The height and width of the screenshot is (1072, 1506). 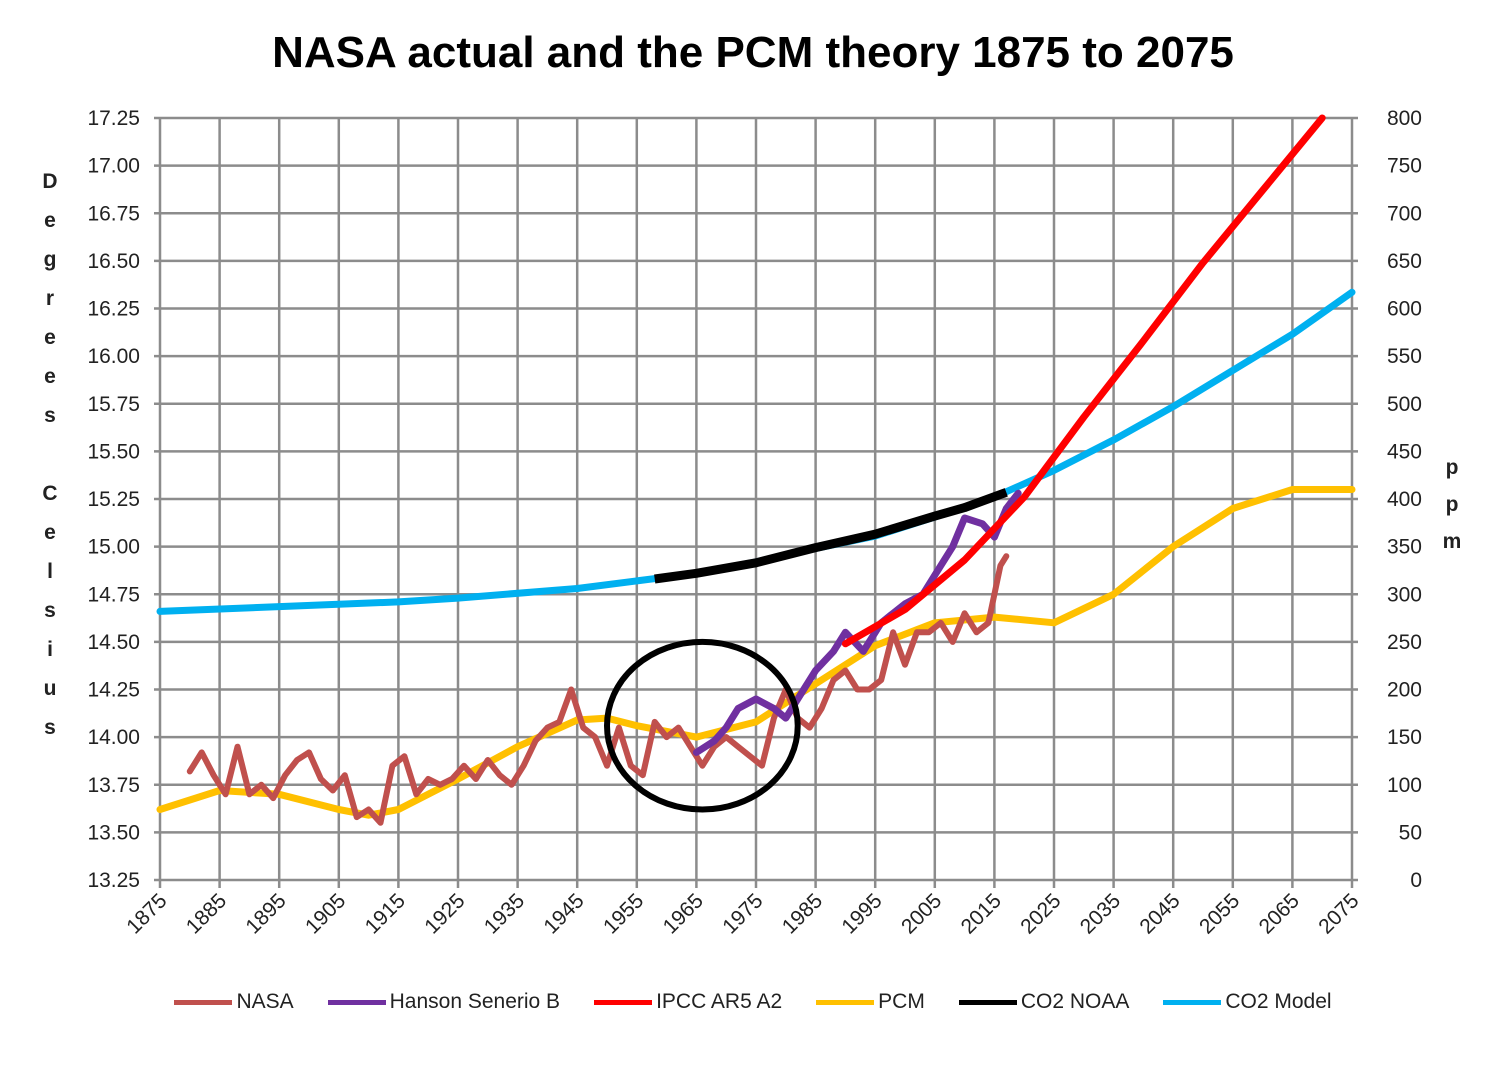 I want to click on legend-item: IPCC AR5 A2, so click(x=688, y=1002).